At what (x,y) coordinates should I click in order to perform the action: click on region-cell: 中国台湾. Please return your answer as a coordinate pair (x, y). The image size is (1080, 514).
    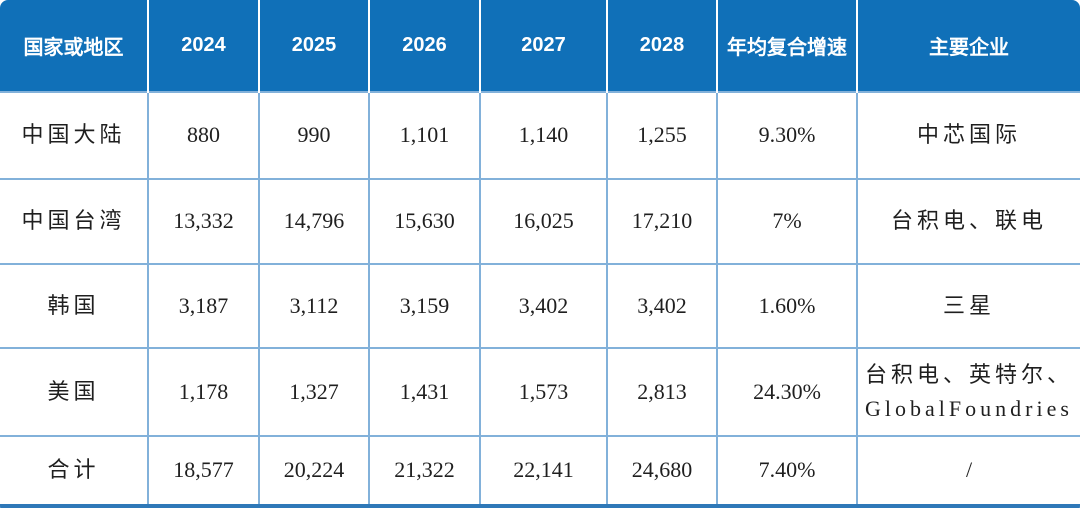
    Looking at the image, I should click on (74, 221).